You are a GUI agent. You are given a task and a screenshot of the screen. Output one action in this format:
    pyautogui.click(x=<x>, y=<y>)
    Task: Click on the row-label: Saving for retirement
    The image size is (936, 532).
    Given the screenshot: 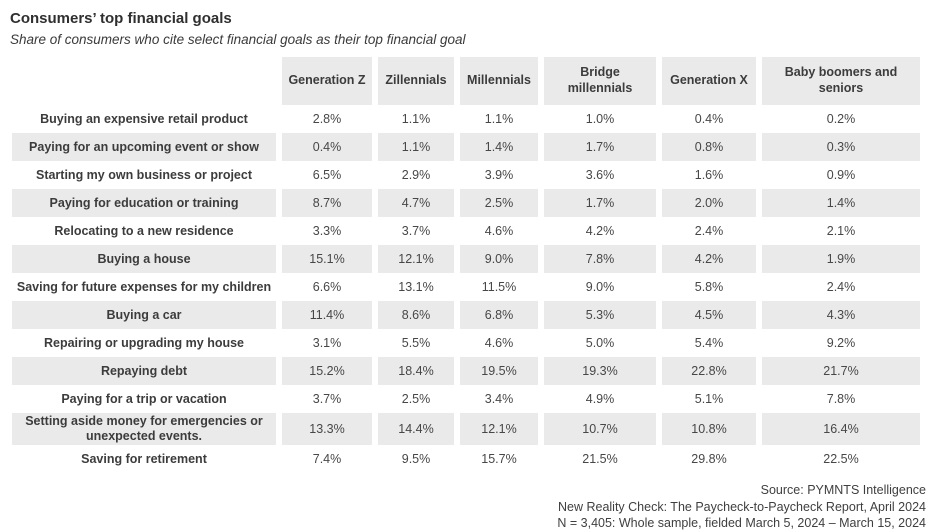 What is the action you would take?
    pyautogui.click(x=144, y=458)
    